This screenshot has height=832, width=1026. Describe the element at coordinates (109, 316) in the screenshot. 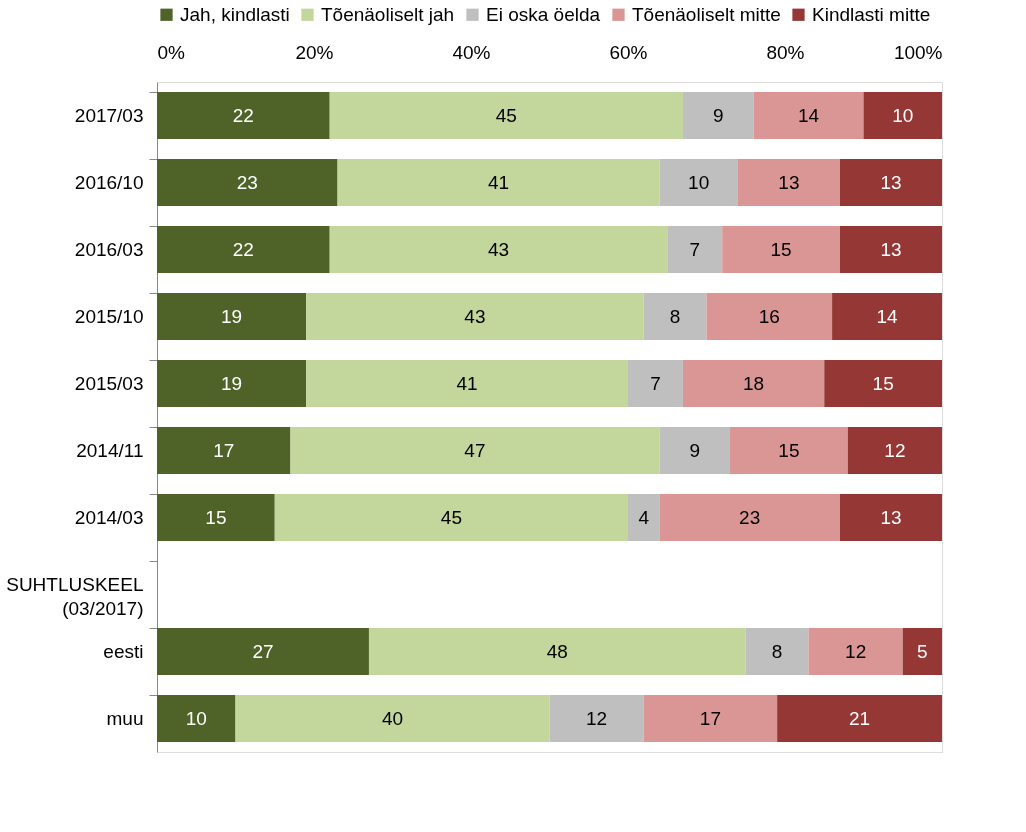

I see `y-tick-label: 2015/10` at that location.